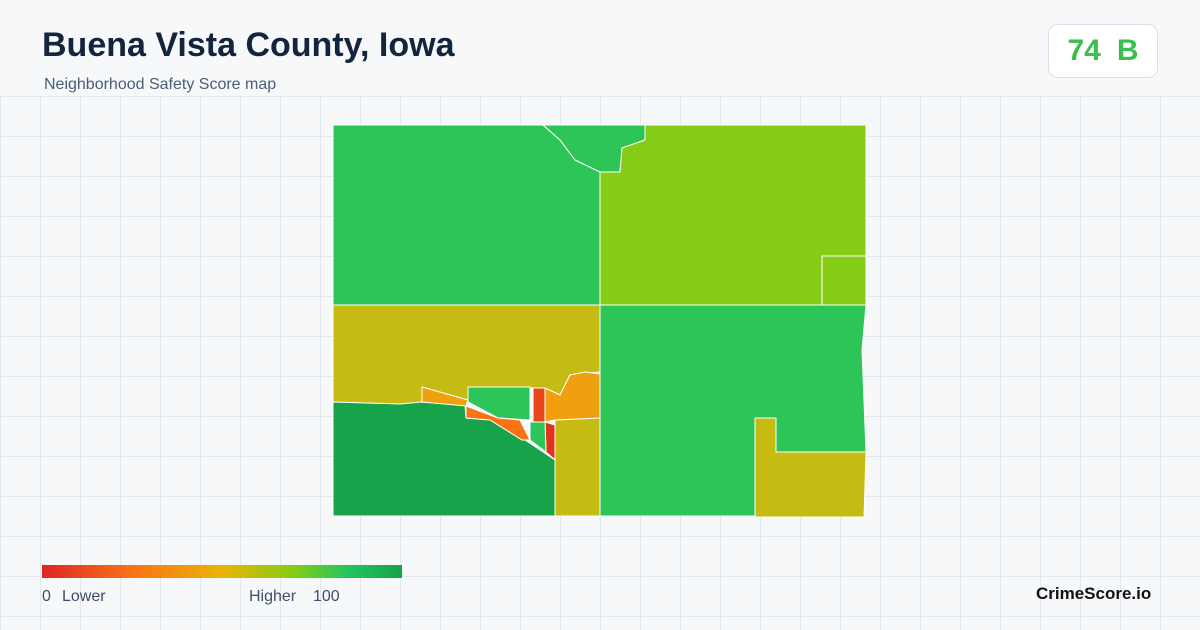 Image resolution: width=1200 pixels, height=630 pixels. Describe the element at coordinates (326, 596) in the screenshot. I see `legend-max: 100` at that location.